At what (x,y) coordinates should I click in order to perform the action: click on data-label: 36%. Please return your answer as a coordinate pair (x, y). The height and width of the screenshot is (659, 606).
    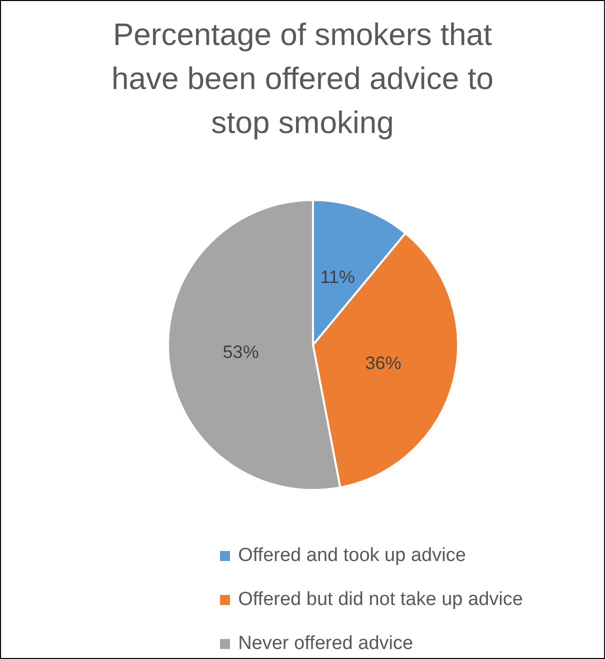
    Looking at the image, I should click on (383, 363).